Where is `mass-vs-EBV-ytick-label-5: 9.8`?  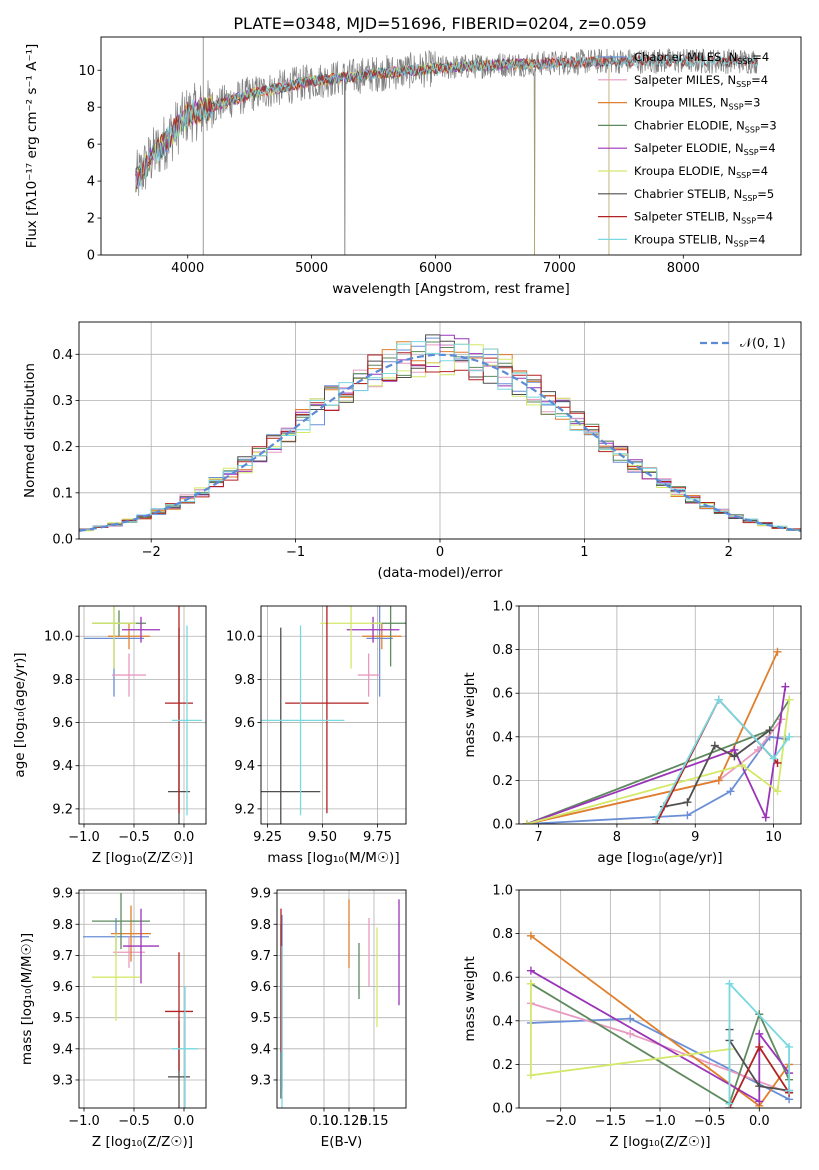
mass-vs-EBV-ytick-label-5: 9.8 is located at coordinates (260, 925).